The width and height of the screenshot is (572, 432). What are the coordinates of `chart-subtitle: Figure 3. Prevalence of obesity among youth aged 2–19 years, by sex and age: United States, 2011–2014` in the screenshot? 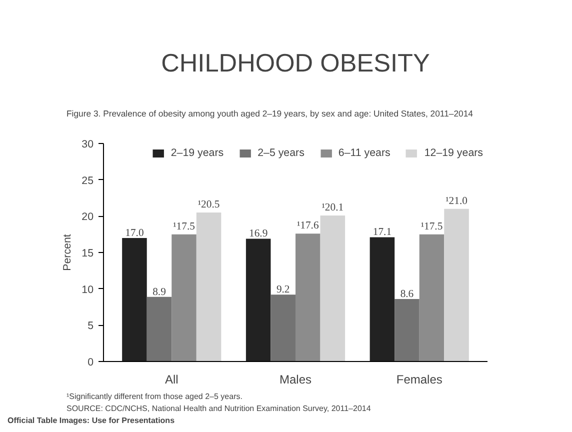 It's located at (270, 113).